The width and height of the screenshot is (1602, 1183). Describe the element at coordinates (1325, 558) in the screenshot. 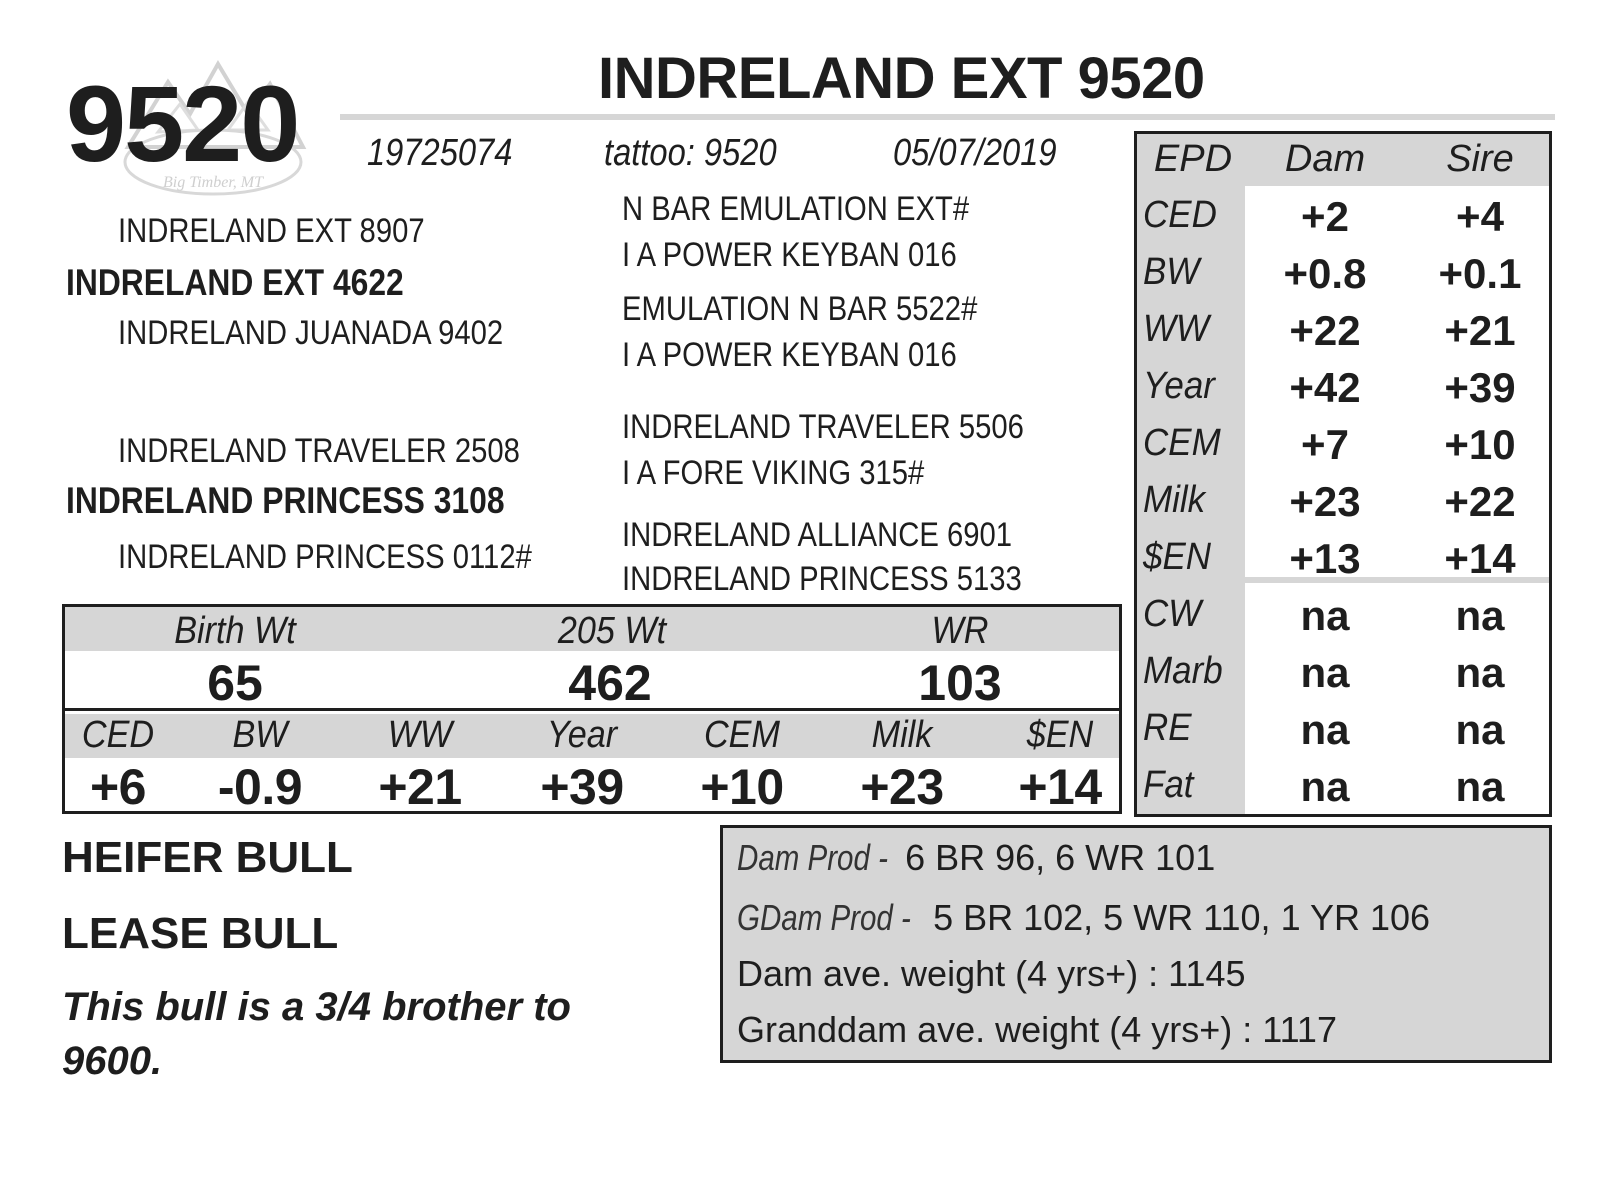

I see `epd-row-dam-value: +13` at that location.